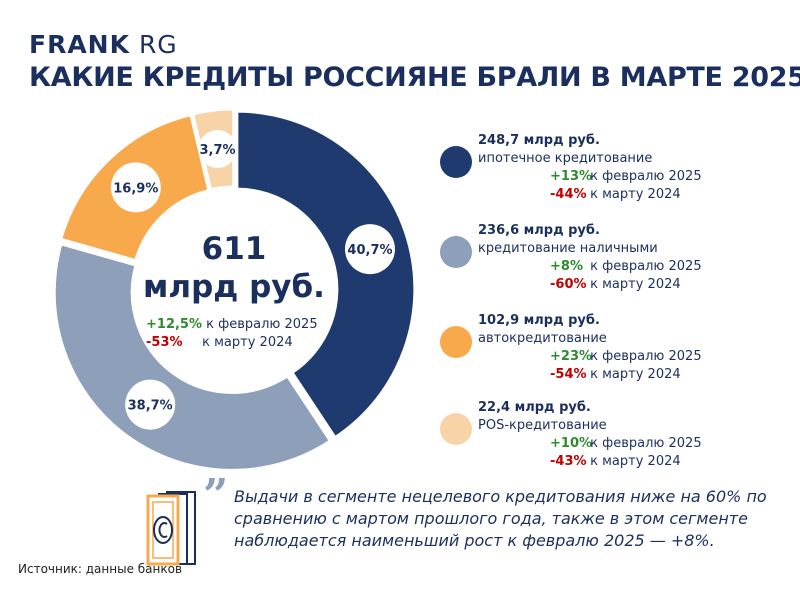  I want to click on quote-mark-icon: ”, so click(216, 495).